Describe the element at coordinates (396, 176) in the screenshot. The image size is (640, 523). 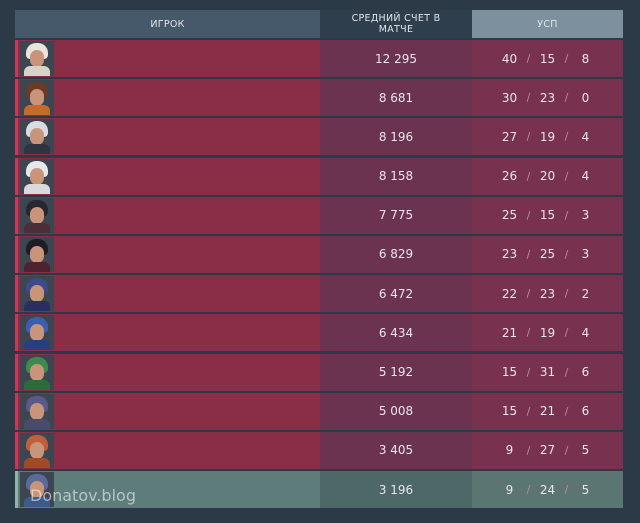
I see `avg-score: 8 158` at that location.